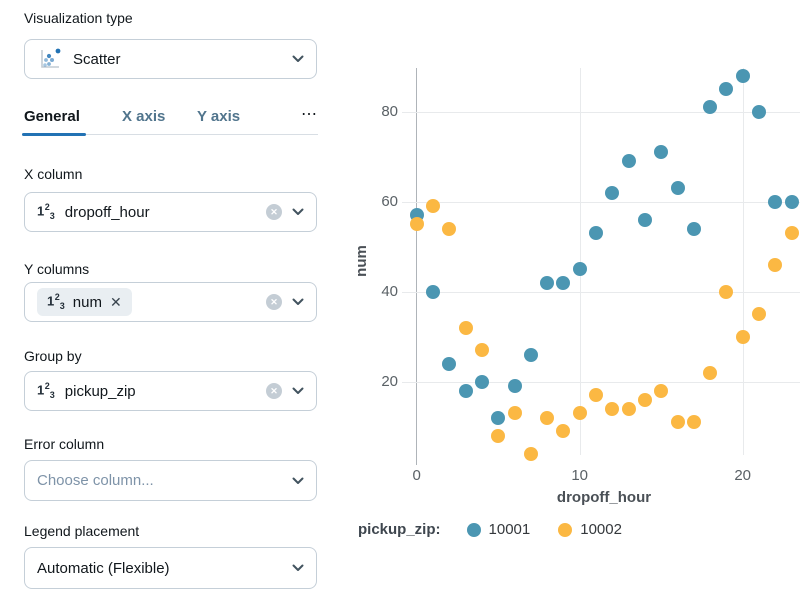 The height and width of the screenshot is (589, 800). Describe the element at coordinates (100, 391) in the screenshot. I see `group-by-value: pickup_zip` at that location.